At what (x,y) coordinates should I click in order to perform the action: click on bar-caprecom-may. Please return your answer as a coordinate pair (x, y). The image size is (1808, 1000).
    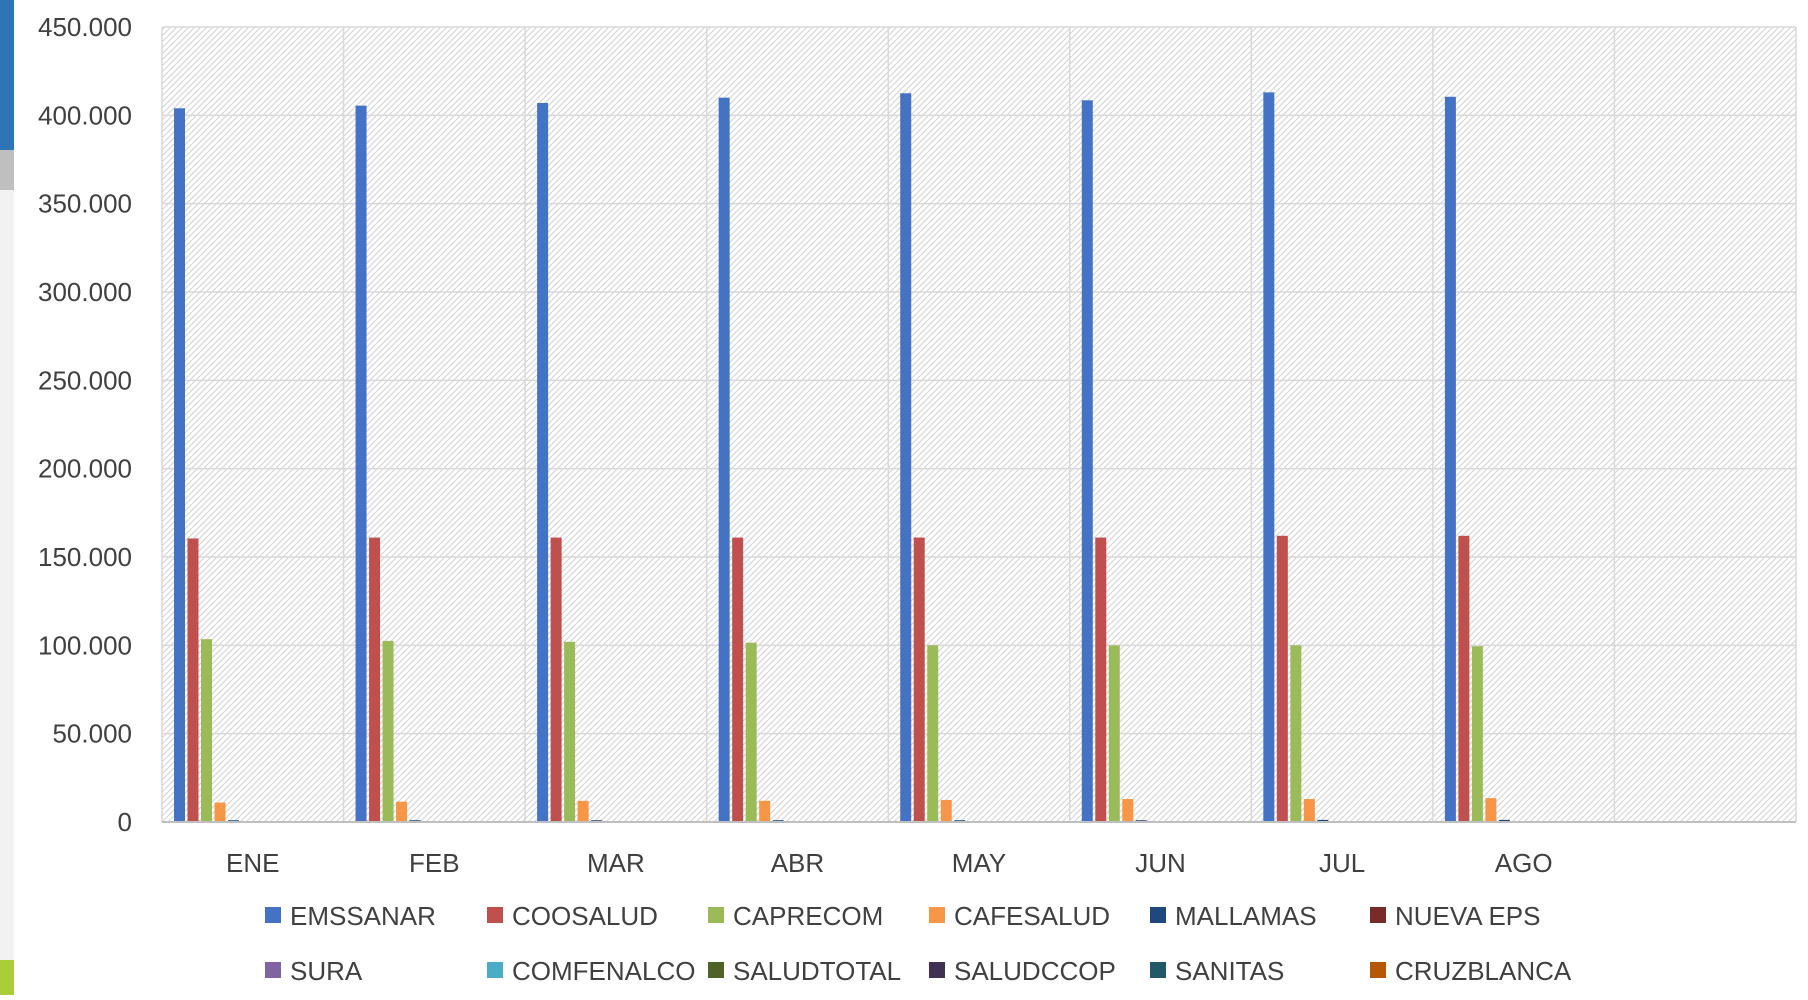
    Looking at the image, I should click on (933, 733).